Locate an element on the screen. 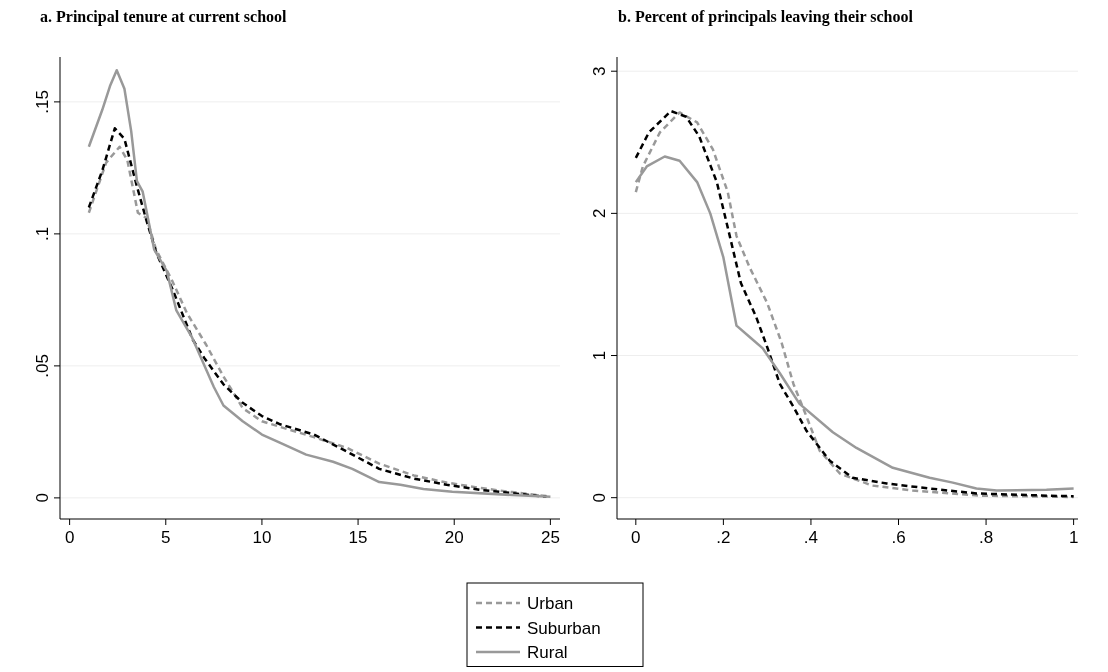 The image size is (1108, 672). y-tick-label: .1 is located at coordinates (42, 233).